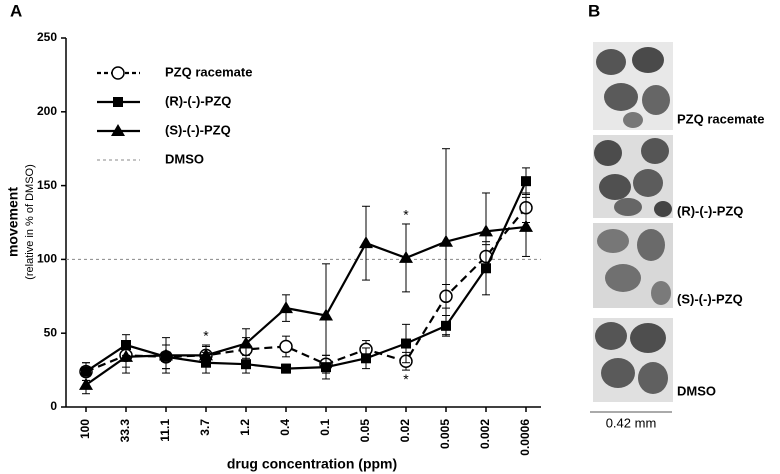 The height and width of the screenshot is (474, 780). I want to click on image-label: (R)-(-)-PZQ, so click(710, 210).